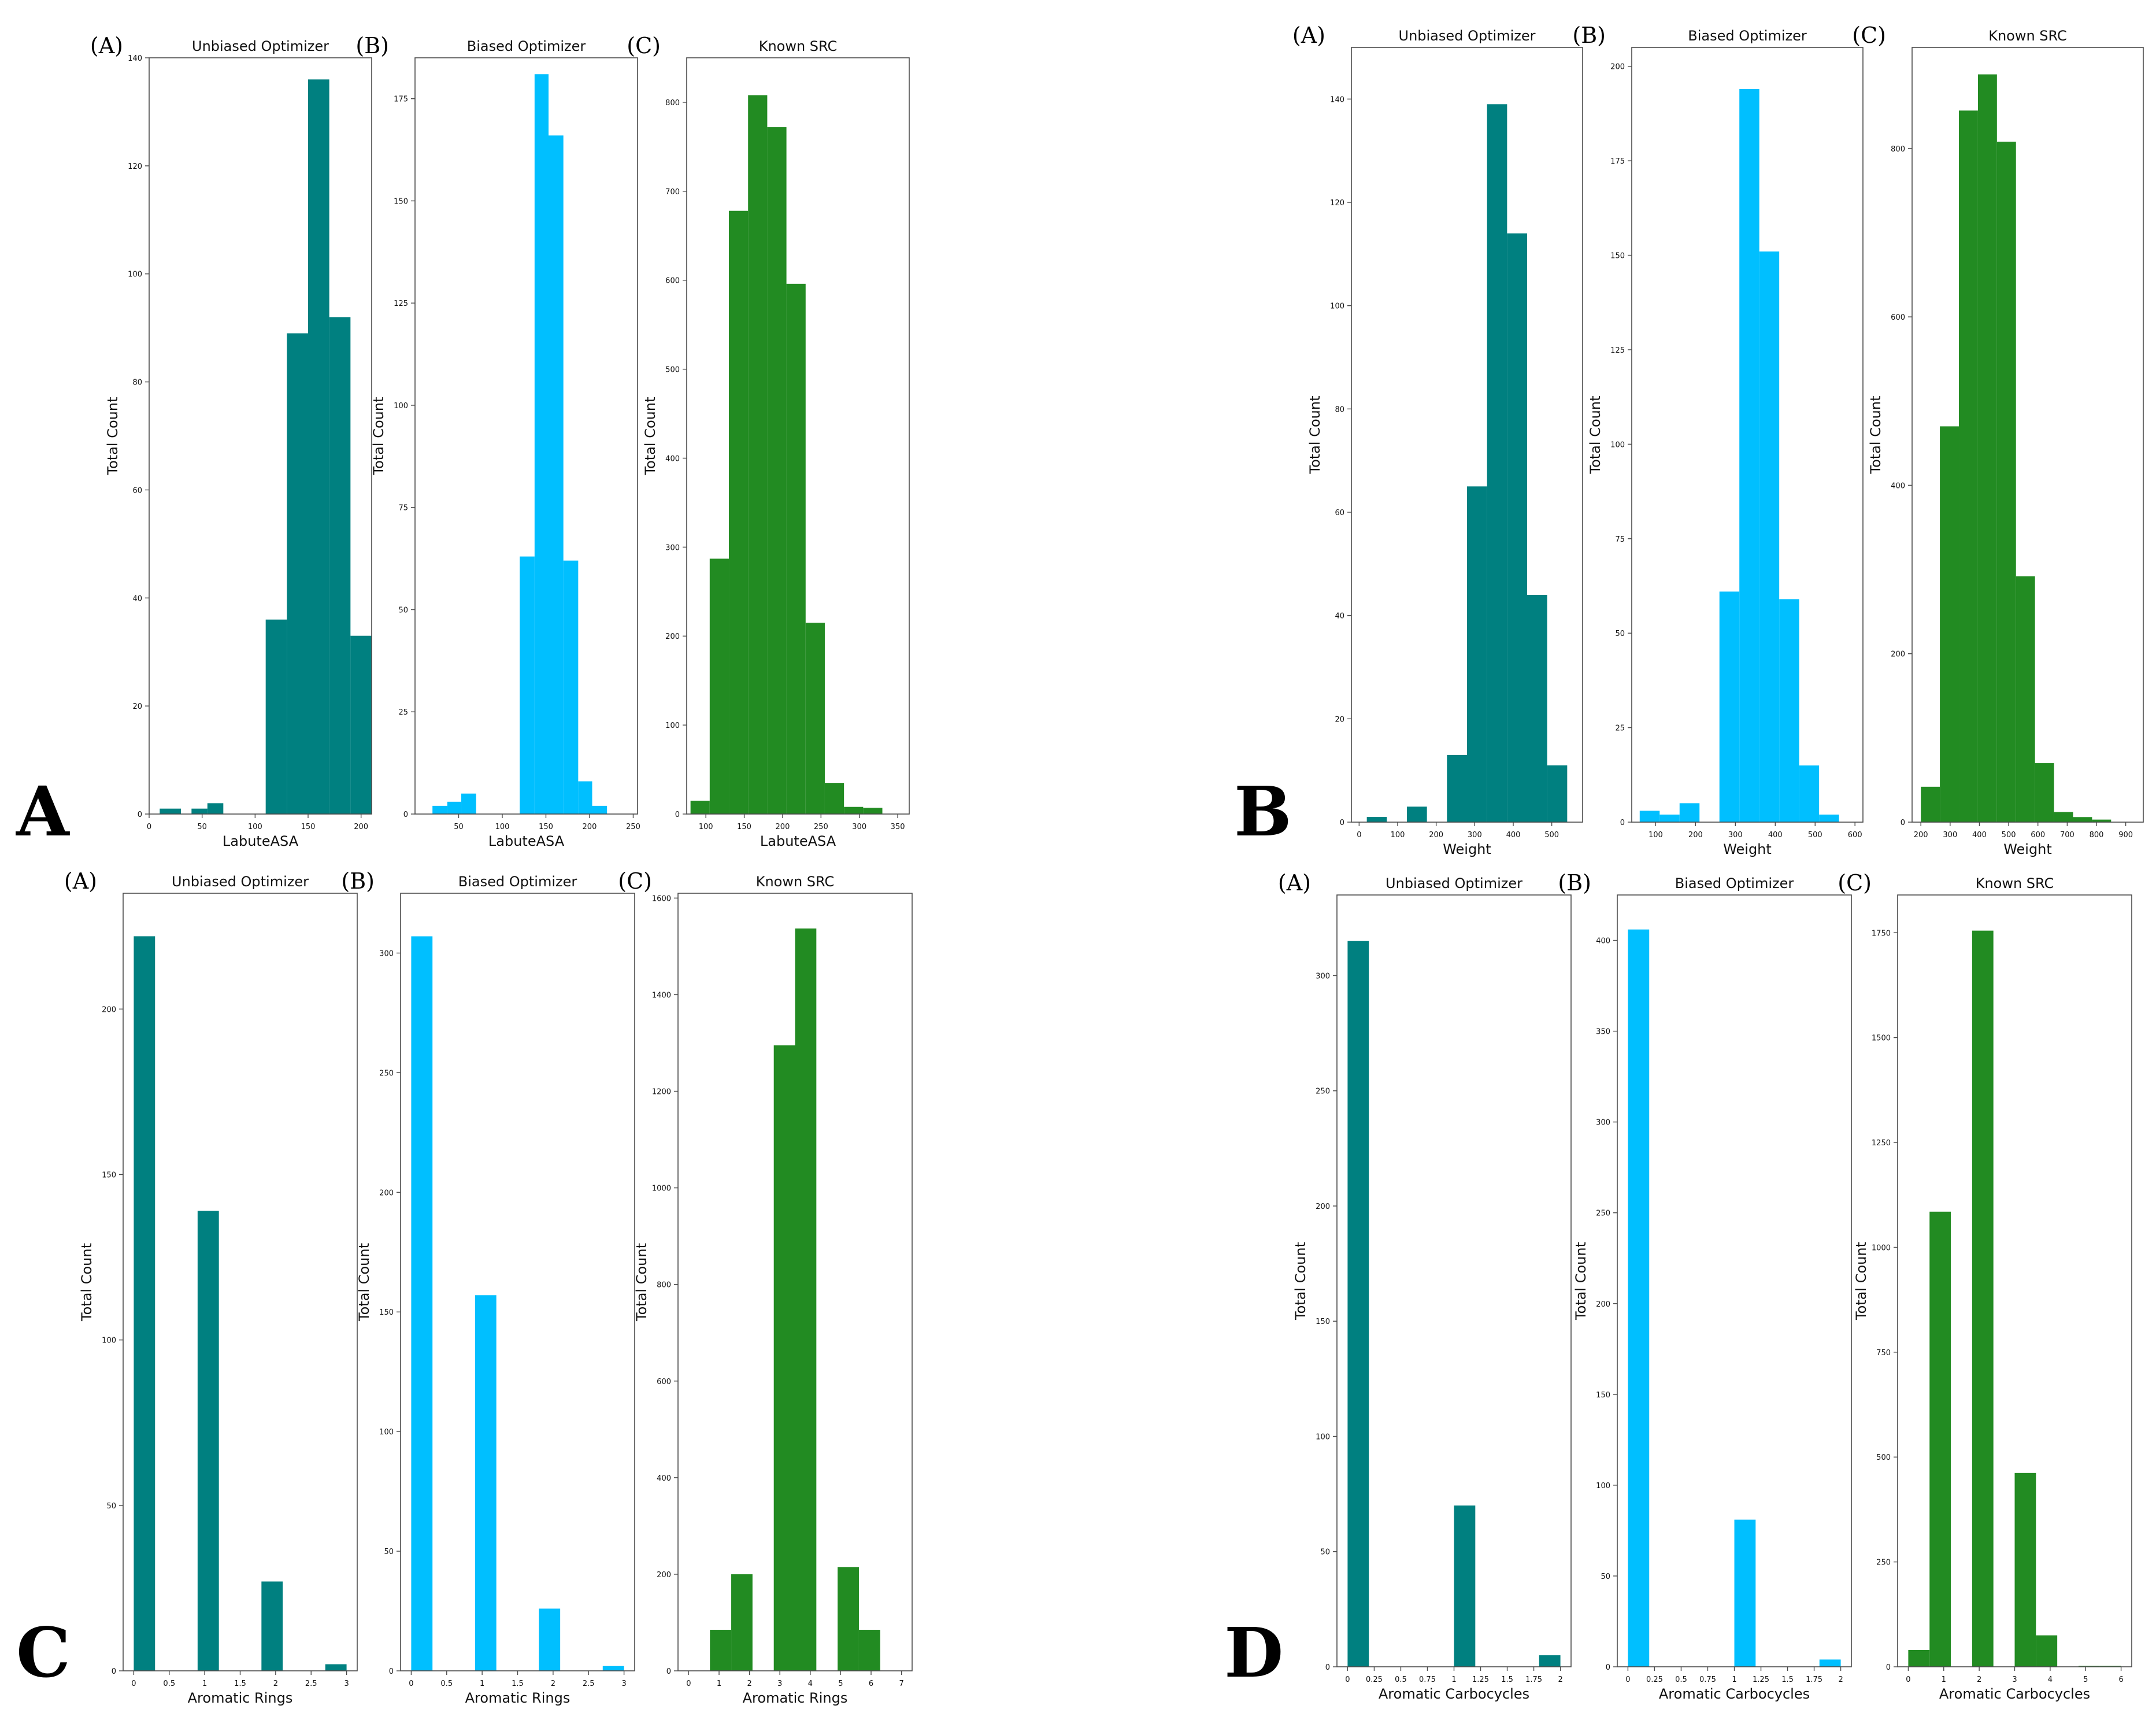 Image resolution: width=2156 pixels, height=1709 pixels. I want to click on x-tick-label: 5, so click(840, 1684).